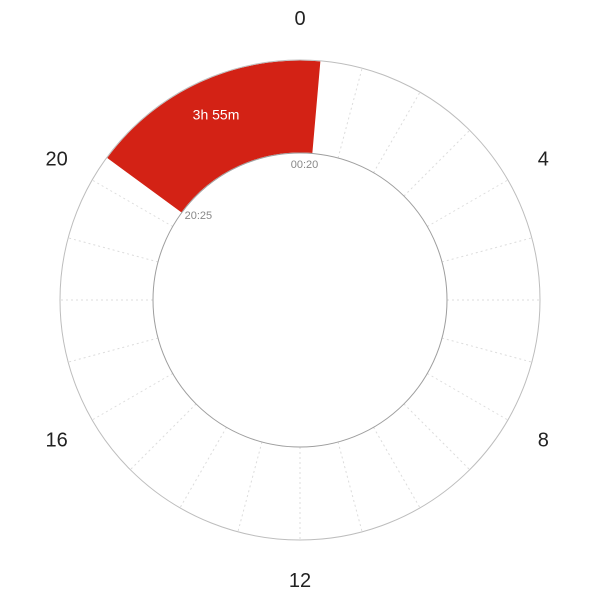  I want to click on hour-label-0: 0, so click(299, 19).